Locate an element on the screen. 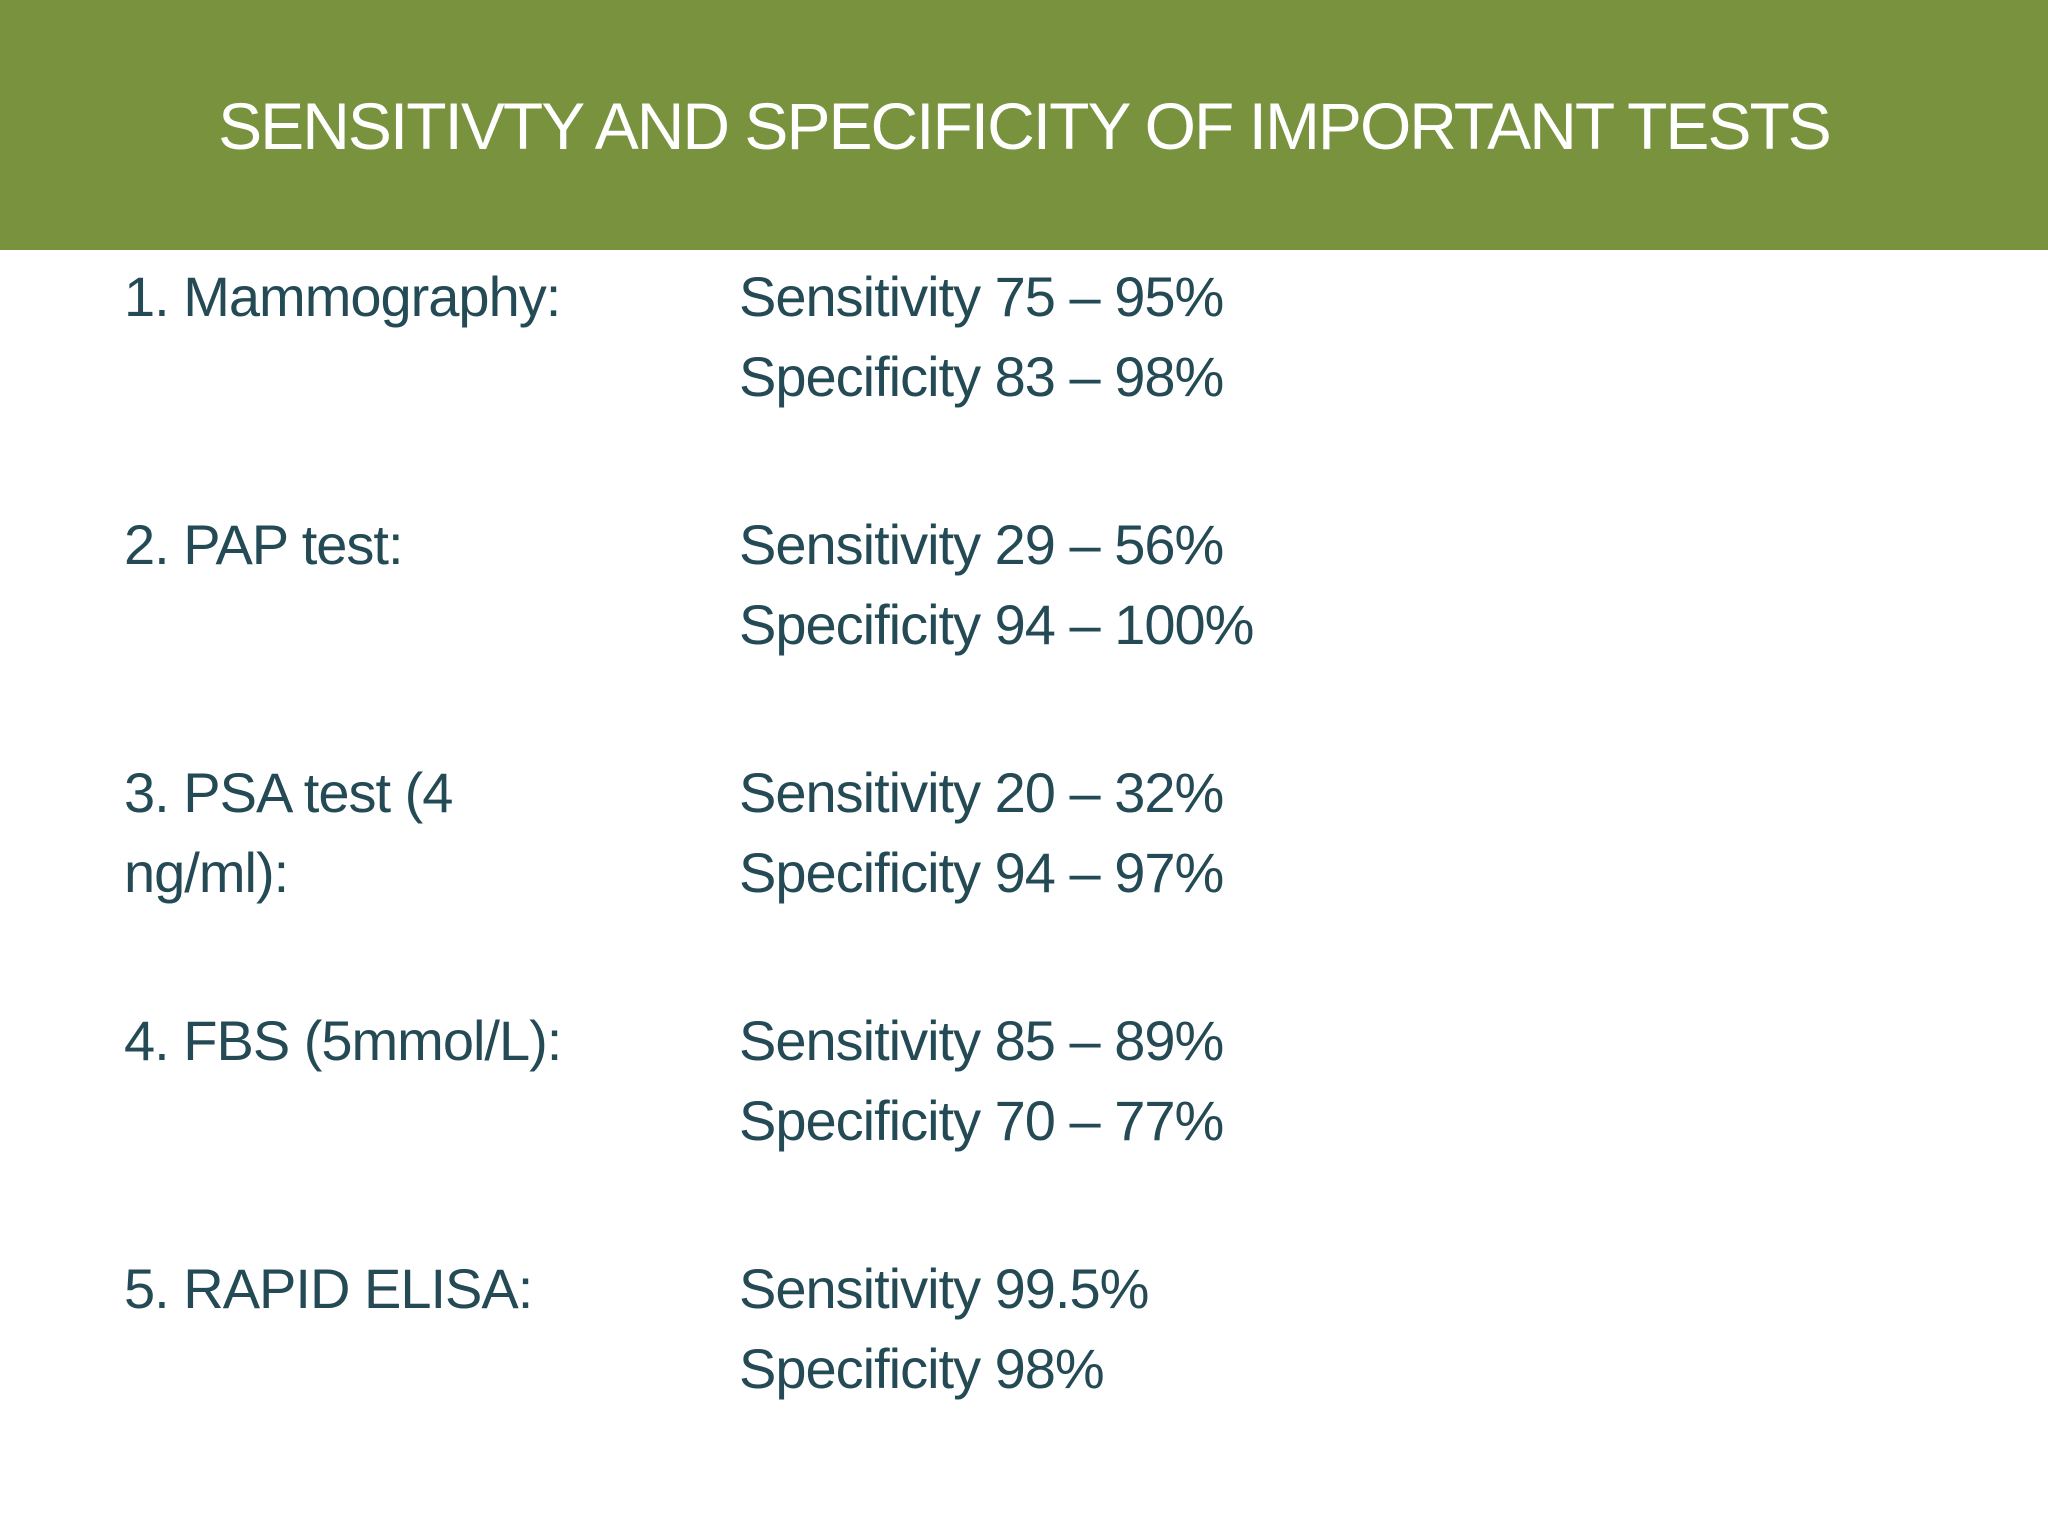 Image resolution: width=2048 pixels, height=1536 pixels. test-name: 2. PAP test: is located at coordinates (264, 544).